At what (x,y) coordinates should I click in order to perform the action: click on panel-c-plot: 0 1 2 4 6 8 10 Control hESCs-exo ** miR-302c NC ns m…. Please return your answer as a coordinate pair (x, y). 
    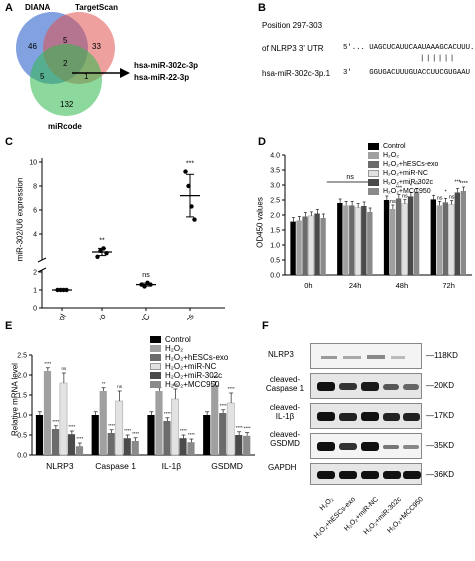
    Looking at the image, I should click on (127, 239).